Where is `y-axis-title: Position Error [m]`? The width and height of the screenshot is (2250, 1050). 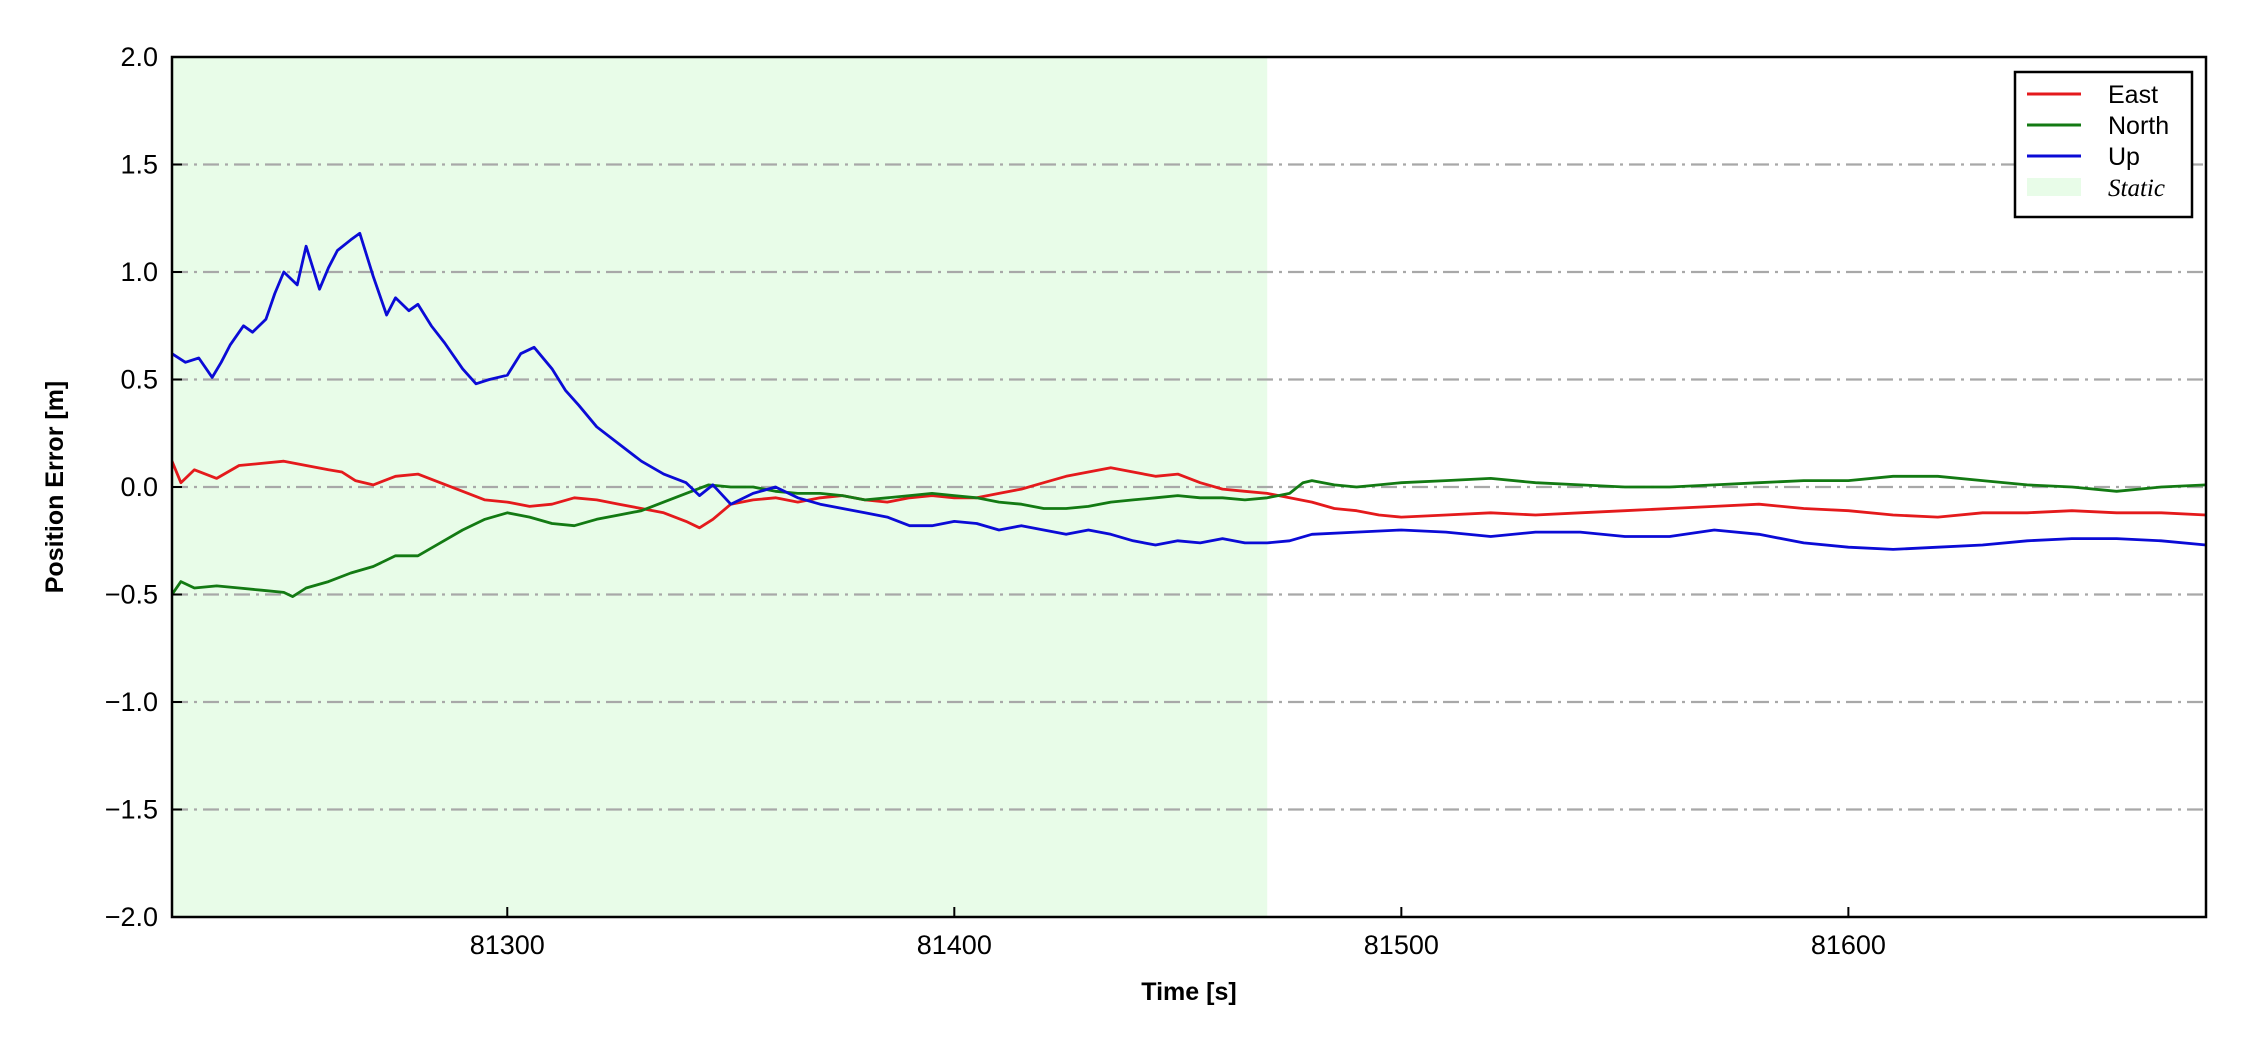 y-axis-title: Position Error [m] is located at coordinates (55, 487).